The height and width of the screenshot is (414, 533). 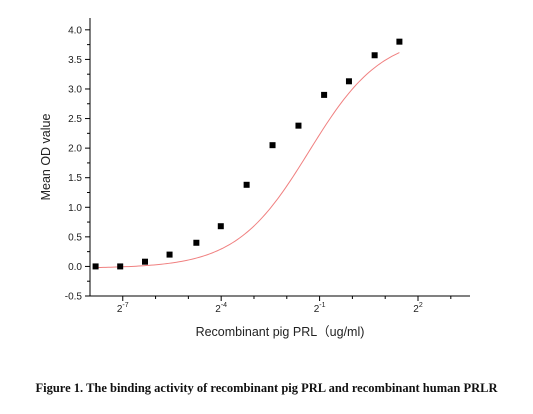 What do you see at coordinates (280, 332) in the screenshot?
I see `x-axis-title: Recombinant pig PRL（ug/ml)` at bounding box center [280, 332].